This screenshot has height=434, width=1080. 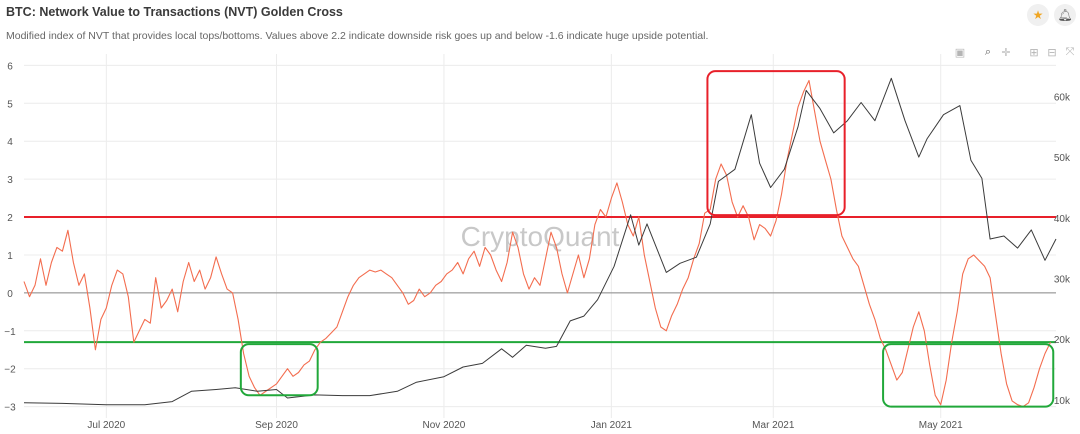 What do you see at coordinates (1034, 52) in the screenshot?
I see `zoom-in-icon: ⊞` at bounding box center [1034, 52].